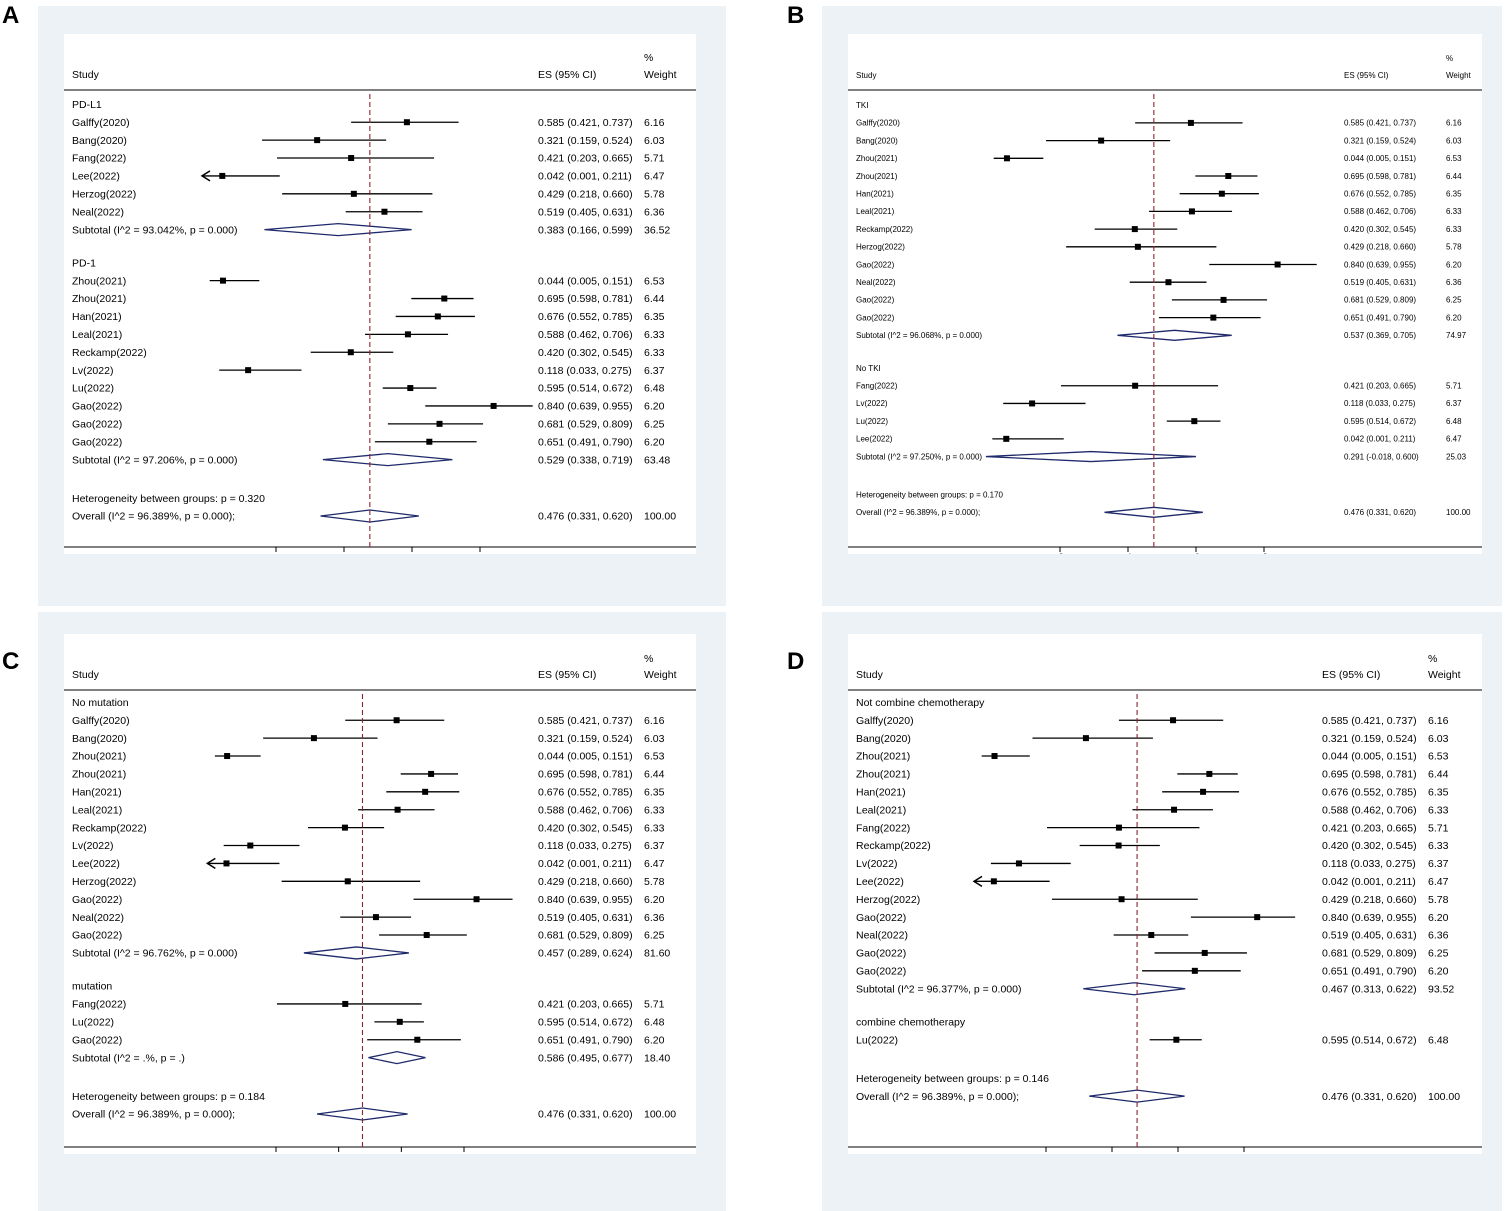 This screenshot has width=1511, height=1211. Describe the element at coordinates (11, 661) in the screenshot. I see `panel-label-c: C` at that location.